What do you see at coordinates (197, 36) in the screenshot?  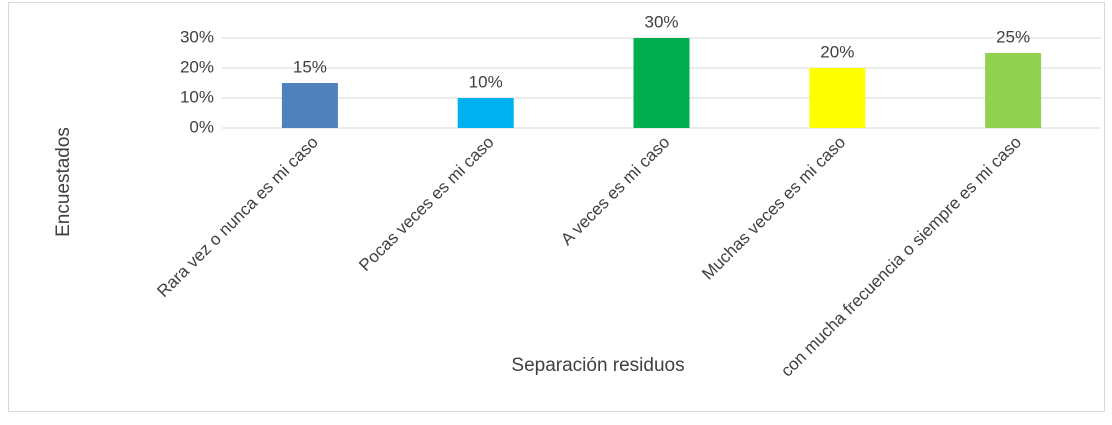 I see `y-tick-label: 30%` at bounding box center [197, 36].